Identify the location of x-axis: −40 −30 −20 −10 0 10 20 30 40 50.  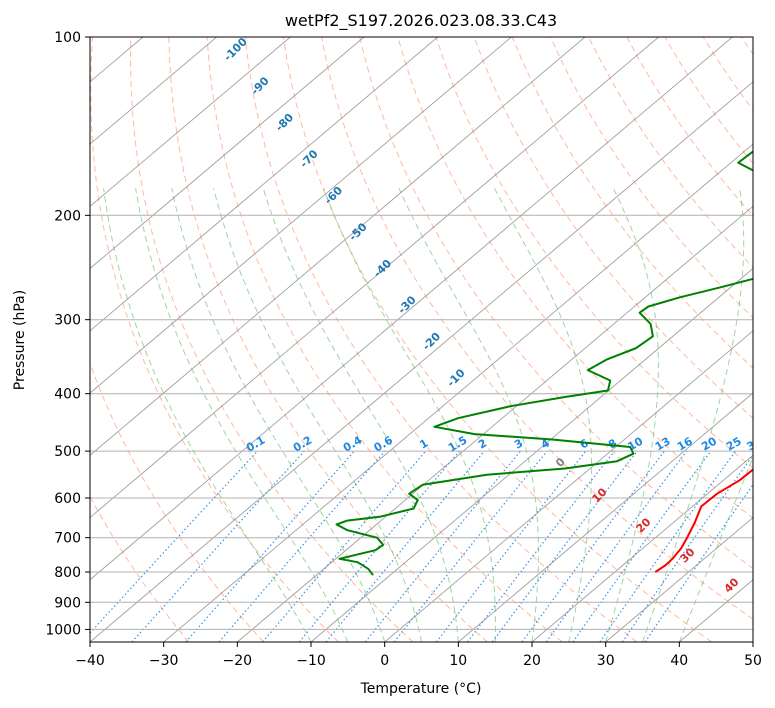
(418, 655).